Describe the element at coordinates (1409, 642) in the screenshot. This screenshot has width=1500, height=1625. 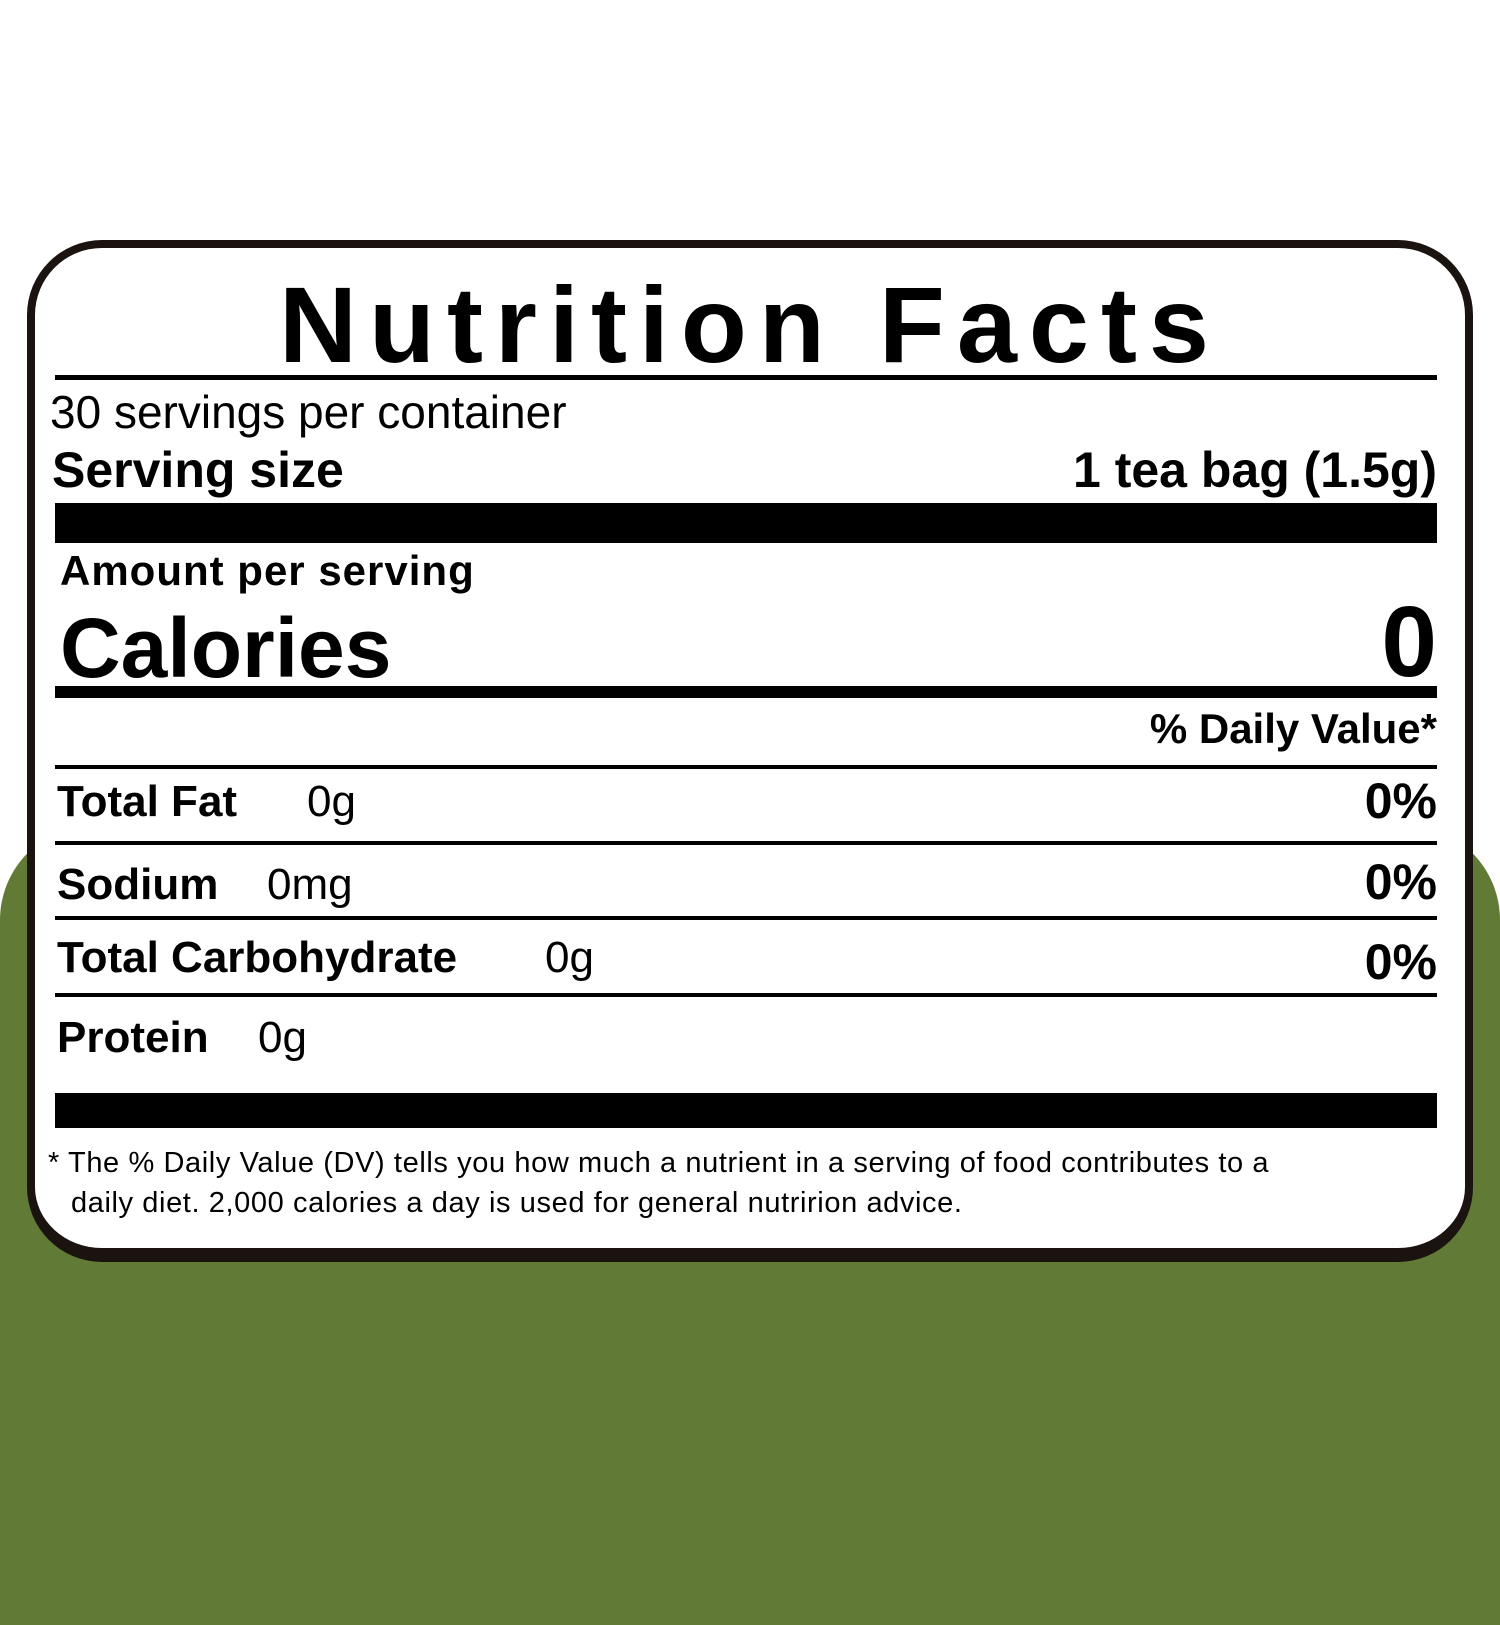
I see `calories-value: 0` at that location.